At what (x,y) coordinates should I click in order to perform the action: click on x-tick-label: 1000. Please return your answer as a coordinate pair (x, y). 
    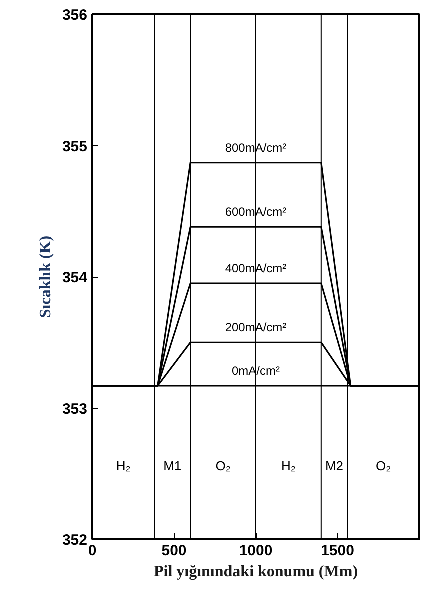
    Looking at the image, I should click on (256, 551).